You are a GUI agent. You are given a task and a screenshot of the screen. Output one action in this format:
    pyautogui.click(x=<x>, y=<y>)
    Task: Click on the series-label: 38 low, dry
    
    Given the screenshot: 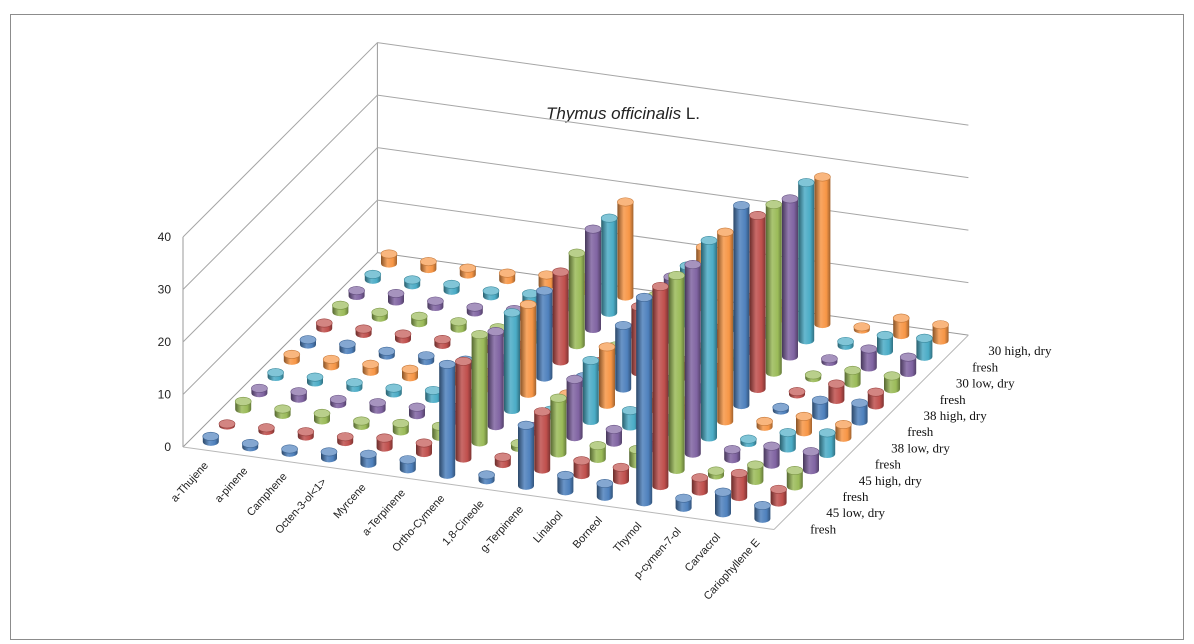 What is the action you would take?
    pyautogui.click(x=920, y=447)
    